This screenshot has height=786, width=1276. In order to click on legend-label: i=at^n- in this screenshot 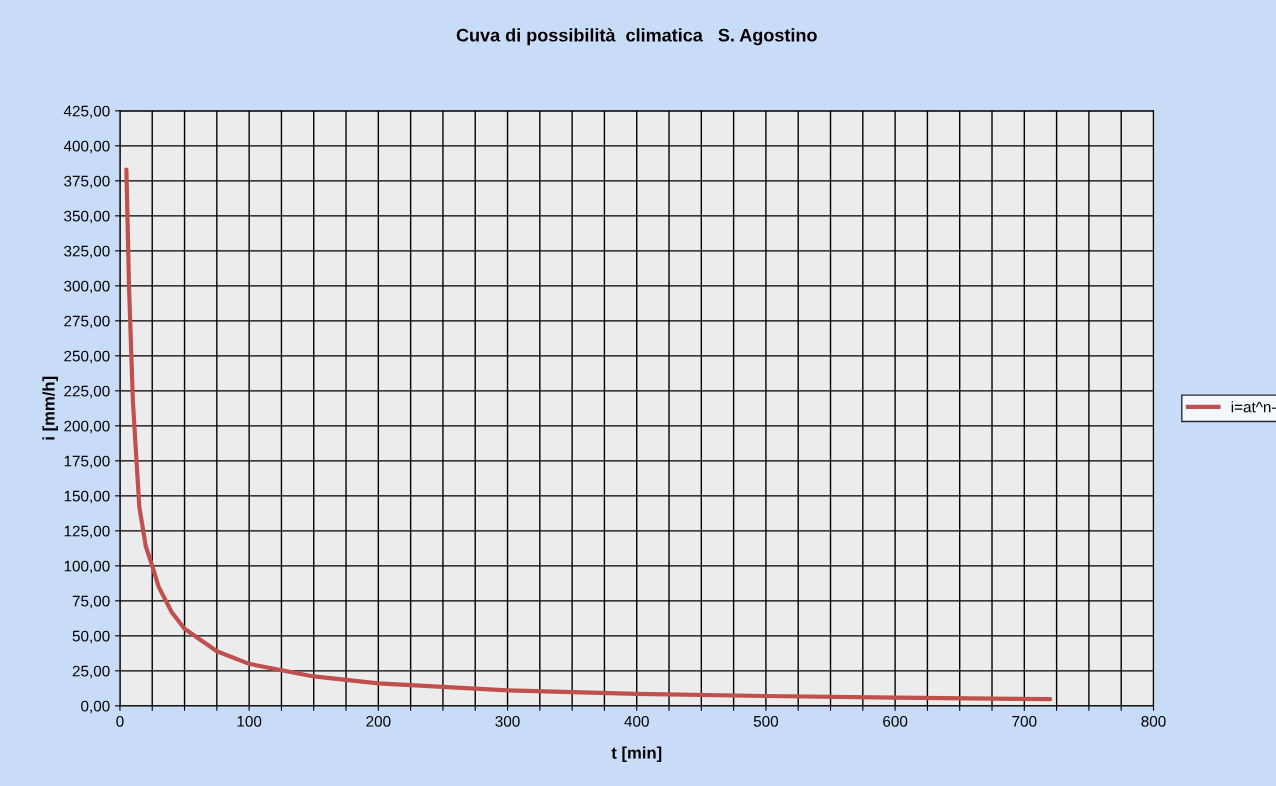, I will do `click(1253, 407)`.